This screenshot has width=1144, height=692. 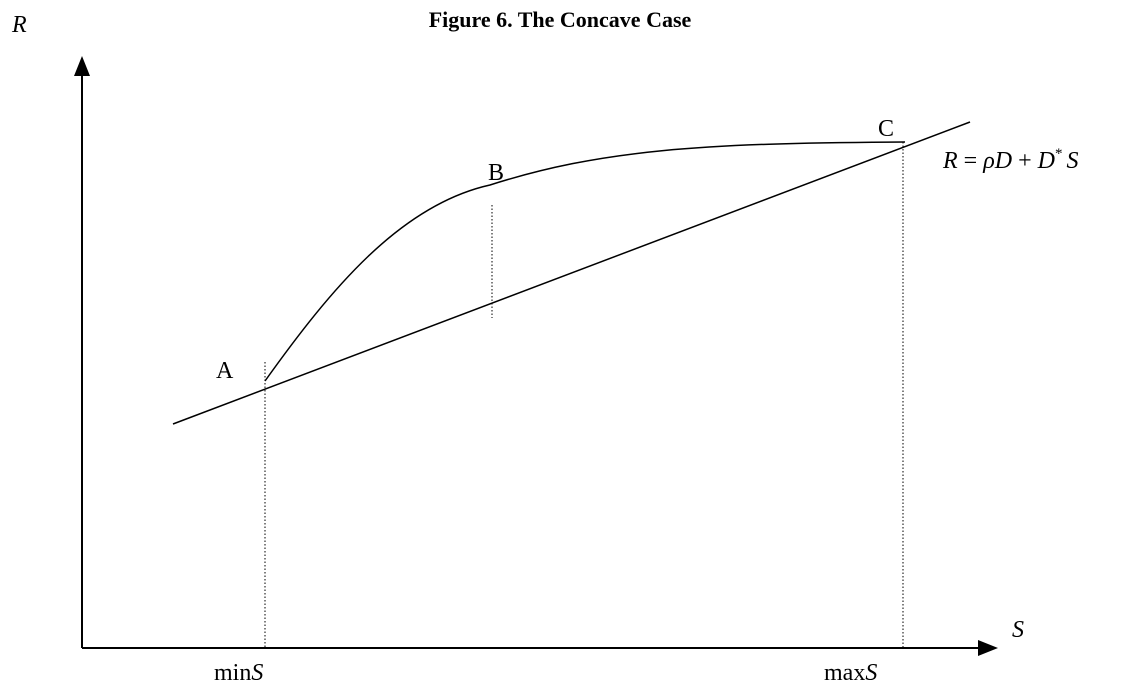 I want to click on point-label: B, so click(x=496, y=173).